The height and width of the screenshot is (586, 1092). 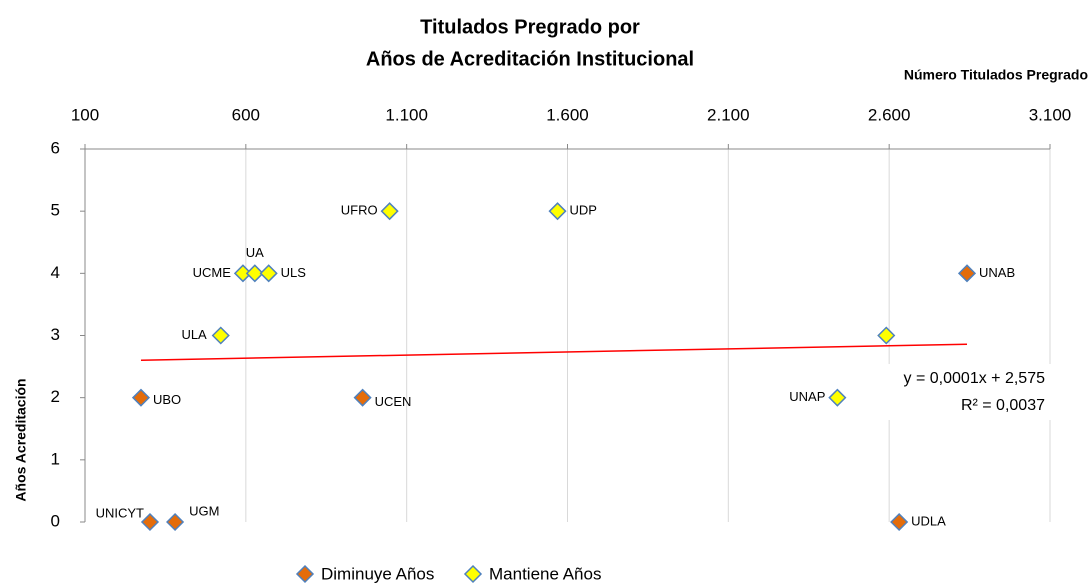 What do you see at coordinates (55, 272) in the screenshot?
I see `y-tick-label: 4` at bounding box center [55, 272].